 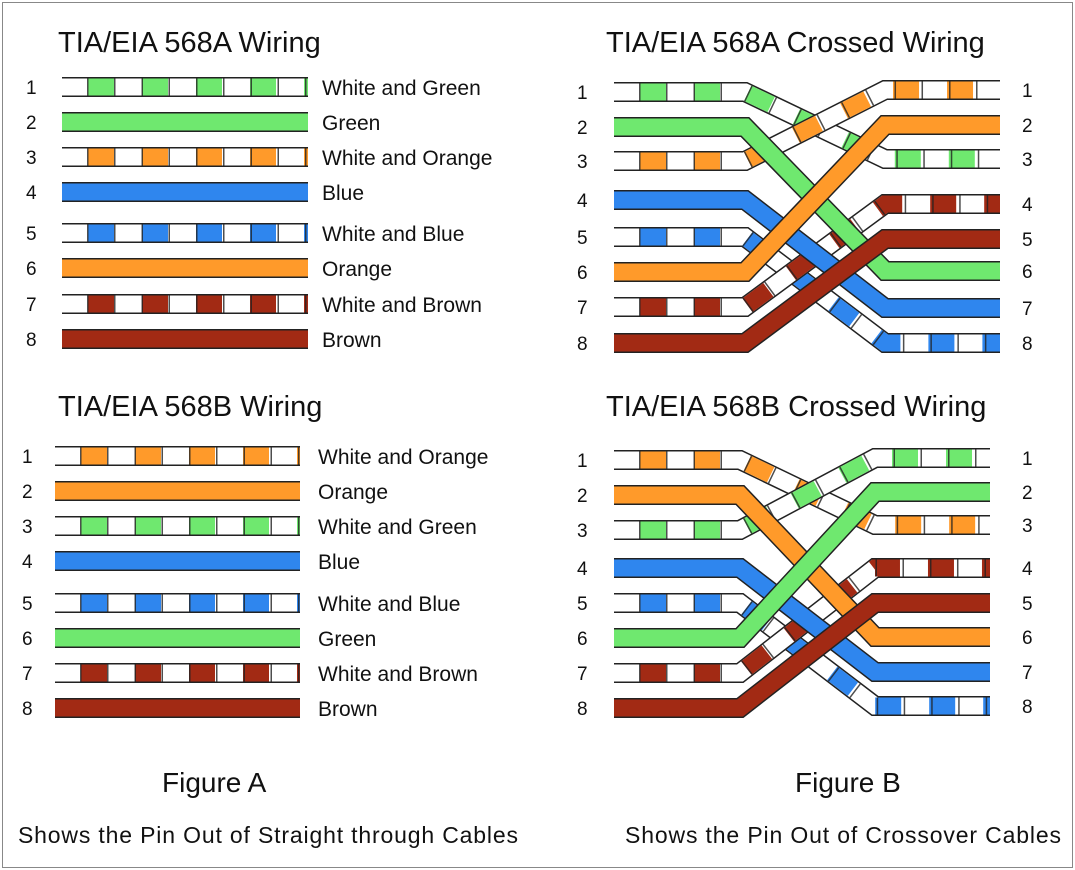 I want to click on wire-stripe-edge, so click(x=802, y=654).